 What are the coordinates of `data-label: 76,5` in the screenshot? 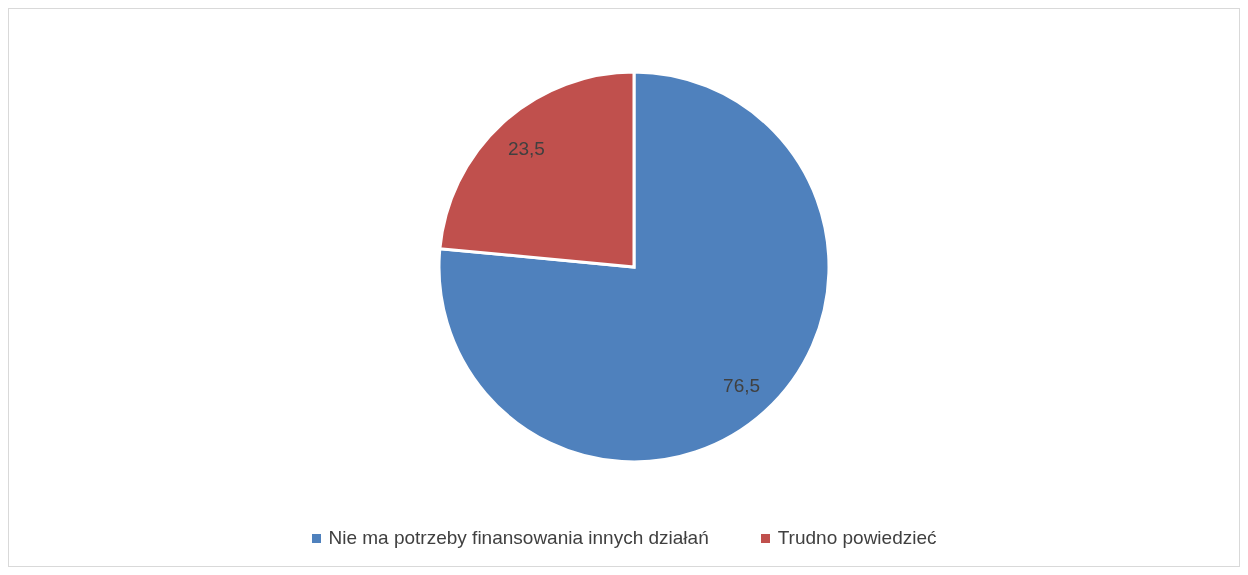 It's located at (742, 385).